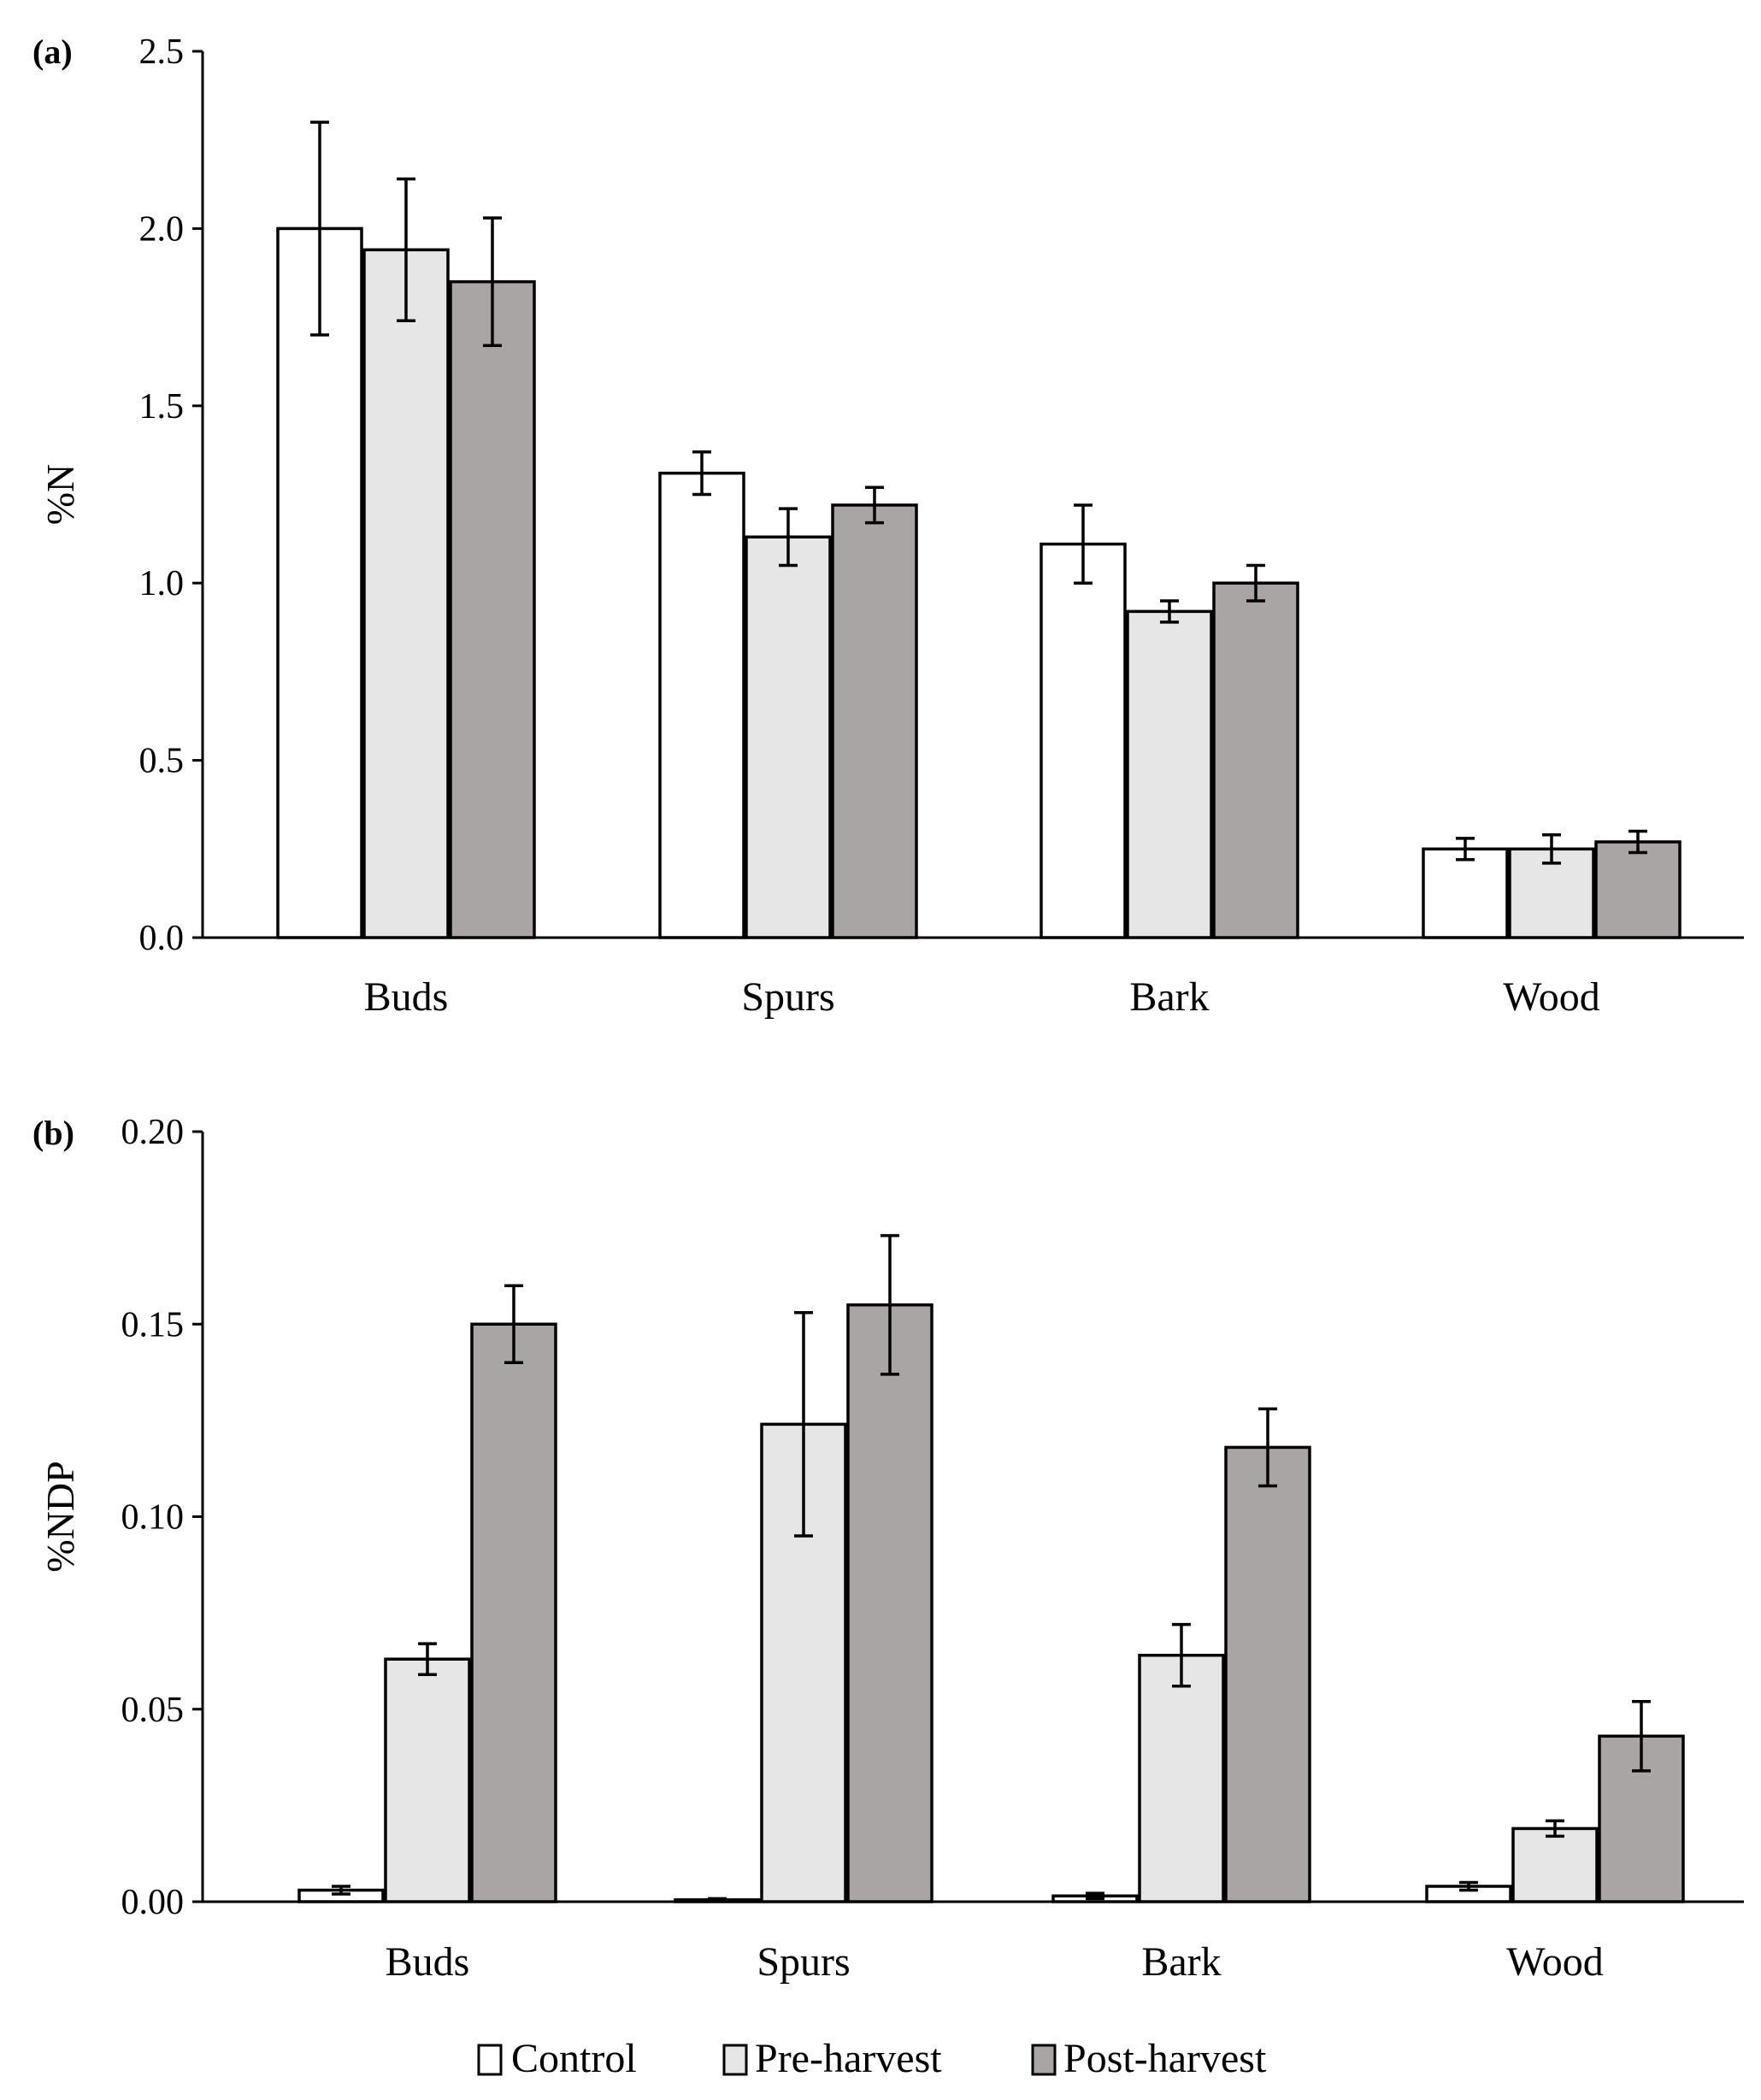 The image size is (1761, 2100). What do you see at coordinates (1555, 1828) in the screenshot?
I see `error-bar-b-wood-pre-harvest` at bounding box center [1555, 1828].